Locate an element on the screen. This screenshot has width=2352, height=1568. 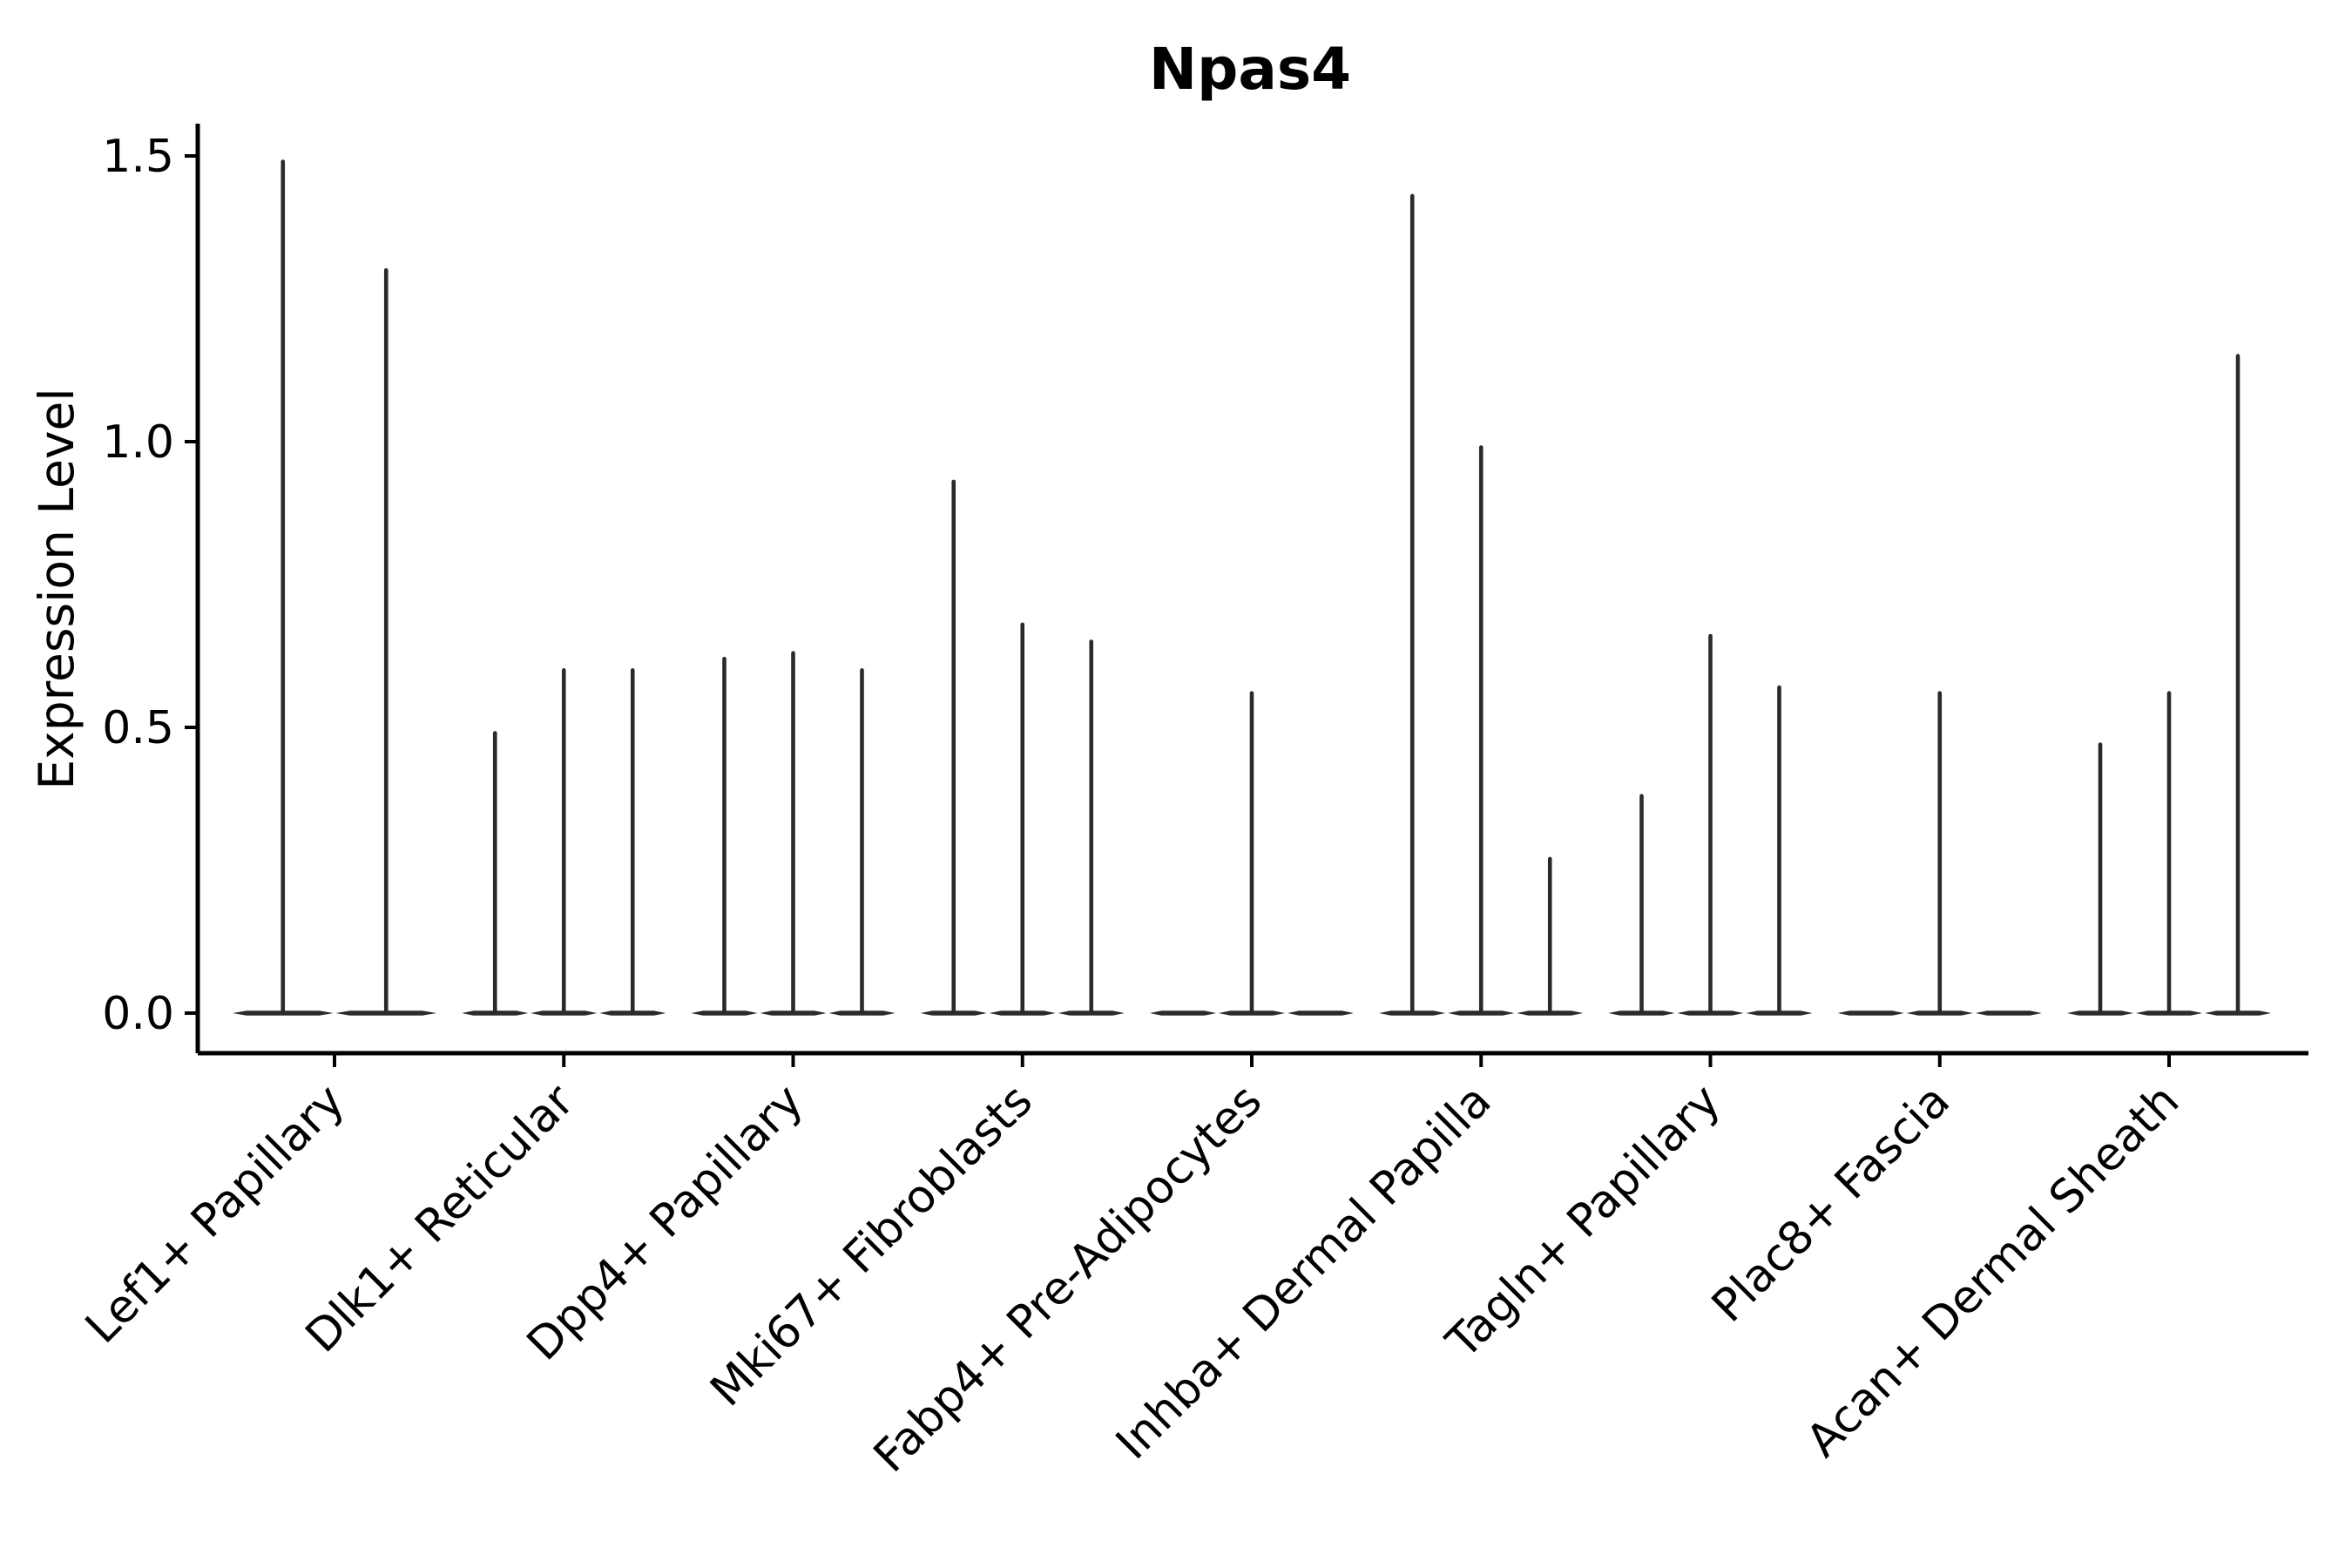
plot-title: Npas4 is located at coordinates (1250, 69).